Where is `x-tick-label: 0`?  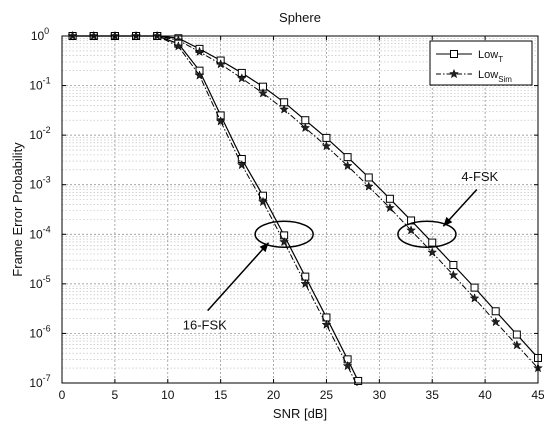
x-tick-label: 0 is located at coordinates (62, 395).